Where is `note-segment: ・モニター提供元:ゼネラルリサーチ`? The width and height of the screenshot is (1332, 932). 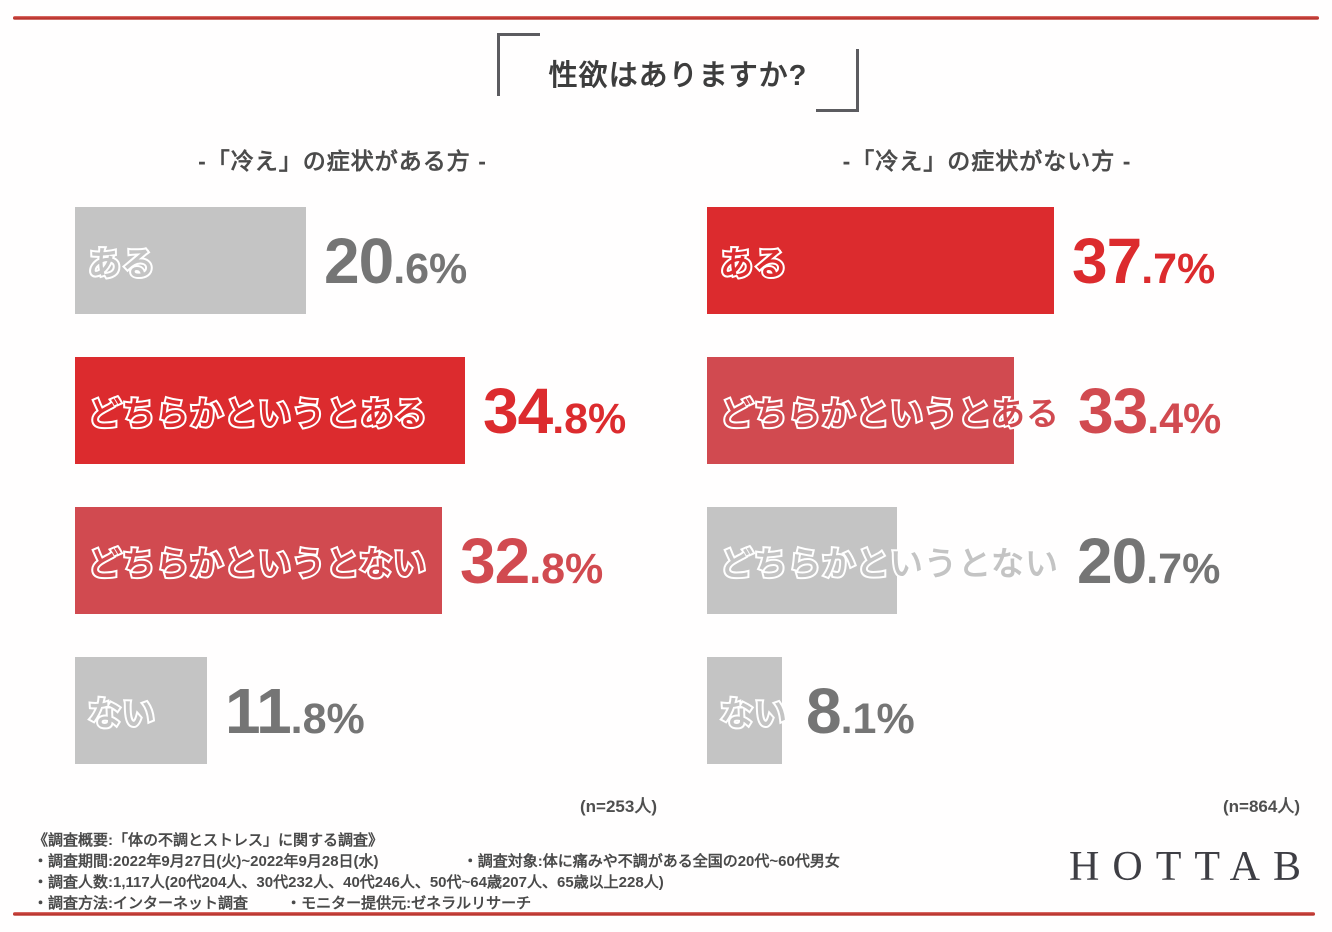 note-segment: ・モニター提供元:ゼネラルリサーチ is located at coordinates (409, 903).